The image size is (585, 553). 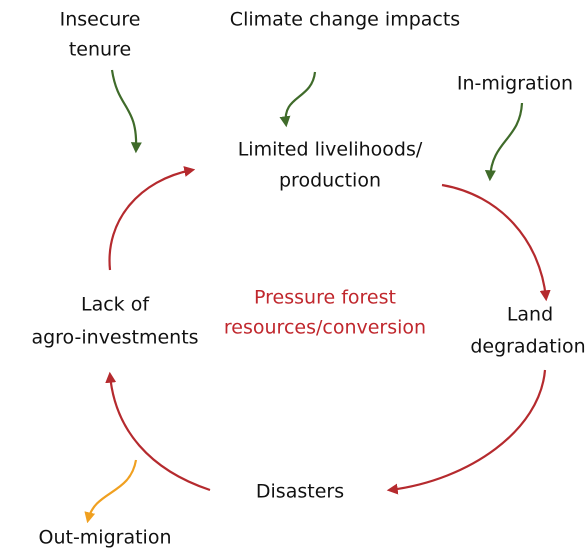 I want to click on node-label: Limited livelihoods/, so click(x=330, y=150).